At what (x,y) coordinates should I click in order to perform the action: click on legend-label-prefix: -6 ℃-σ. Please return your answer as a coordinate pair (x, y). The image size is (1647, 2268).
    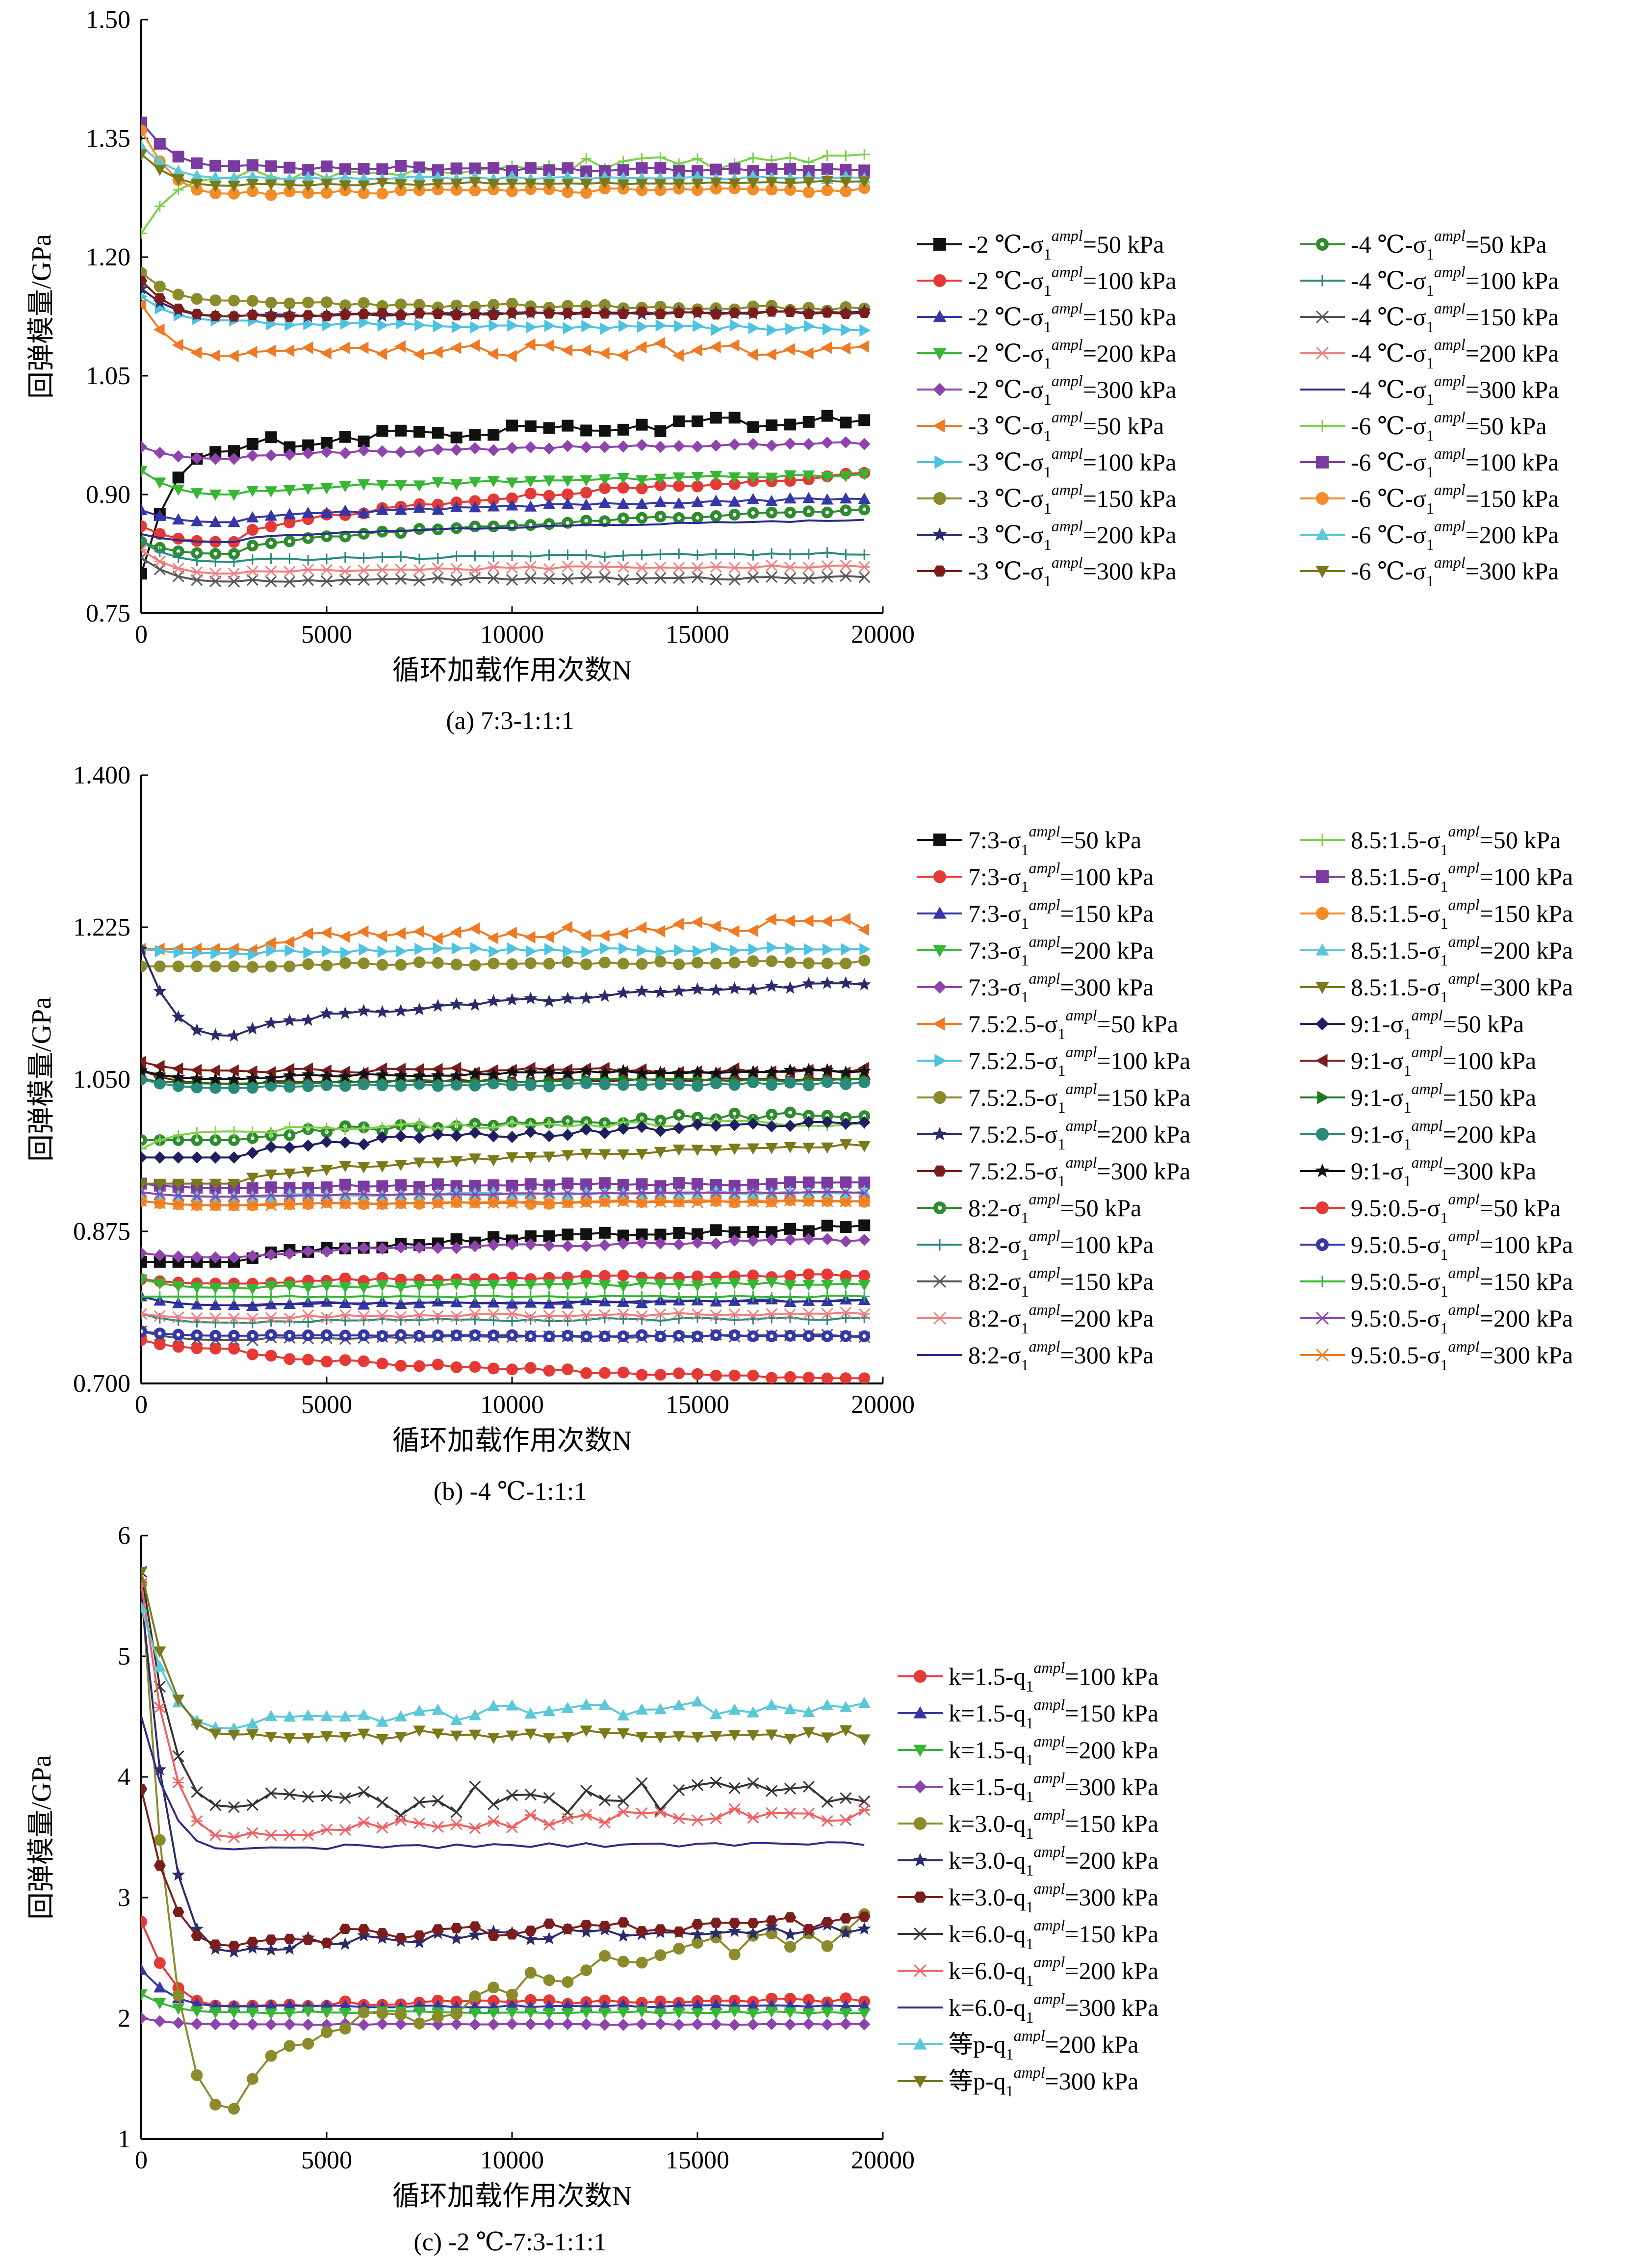
    Looking at the image, I should click on (1388, 499).